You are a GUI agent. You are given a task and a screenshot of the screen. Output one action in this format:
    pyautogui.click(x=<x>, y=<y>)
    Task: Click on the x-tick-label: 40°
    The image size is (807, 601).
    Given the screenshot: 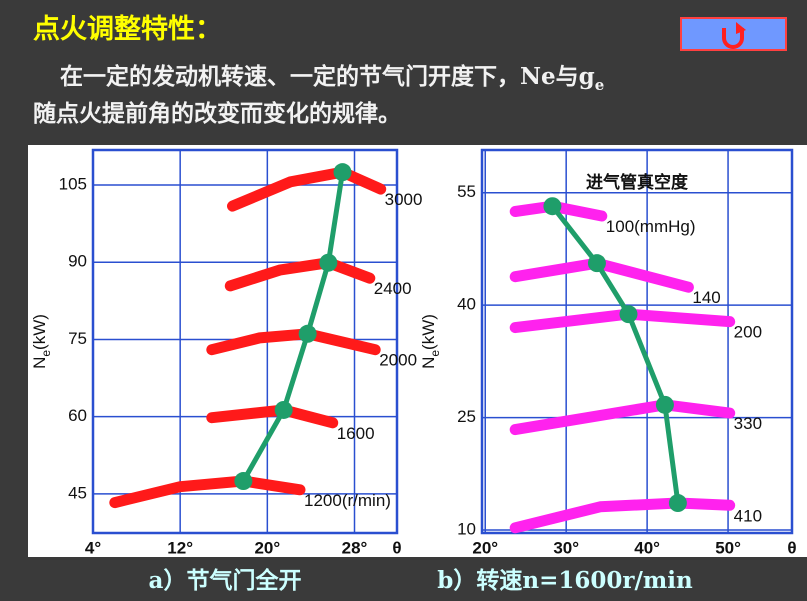 What is the action you would take?
    pyautogui.click(x=647, y=547)
    